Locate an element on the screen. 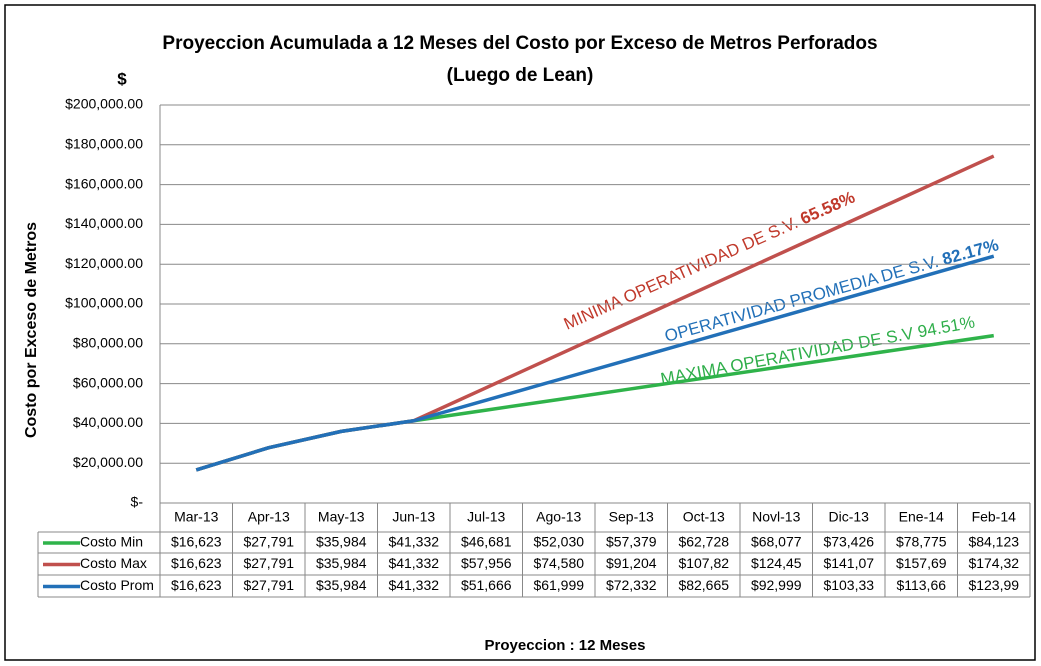 The height and width of the screenshot is (666, 1041). x-tick-label: Jun-13 is located at coordinates (413, 517).